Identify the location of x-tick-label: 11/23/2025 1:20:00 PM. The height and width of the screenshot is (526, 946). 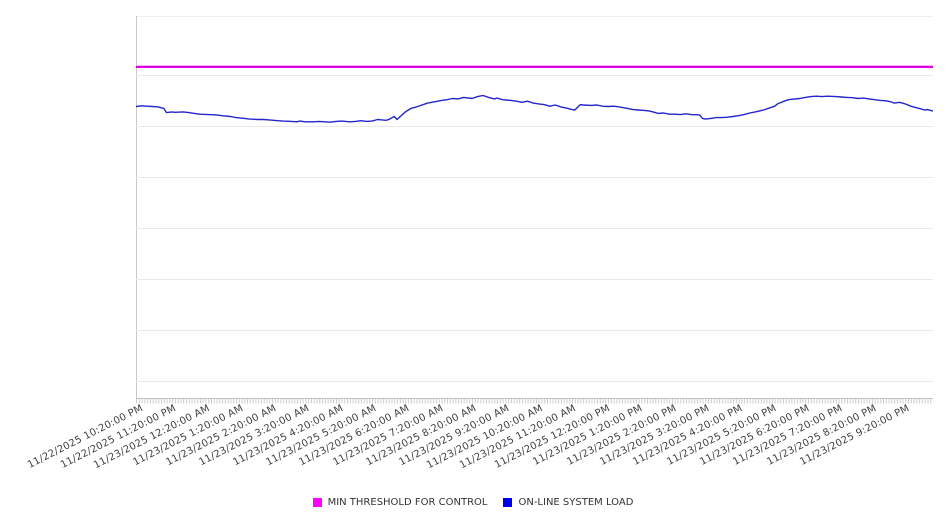
(588, 435).